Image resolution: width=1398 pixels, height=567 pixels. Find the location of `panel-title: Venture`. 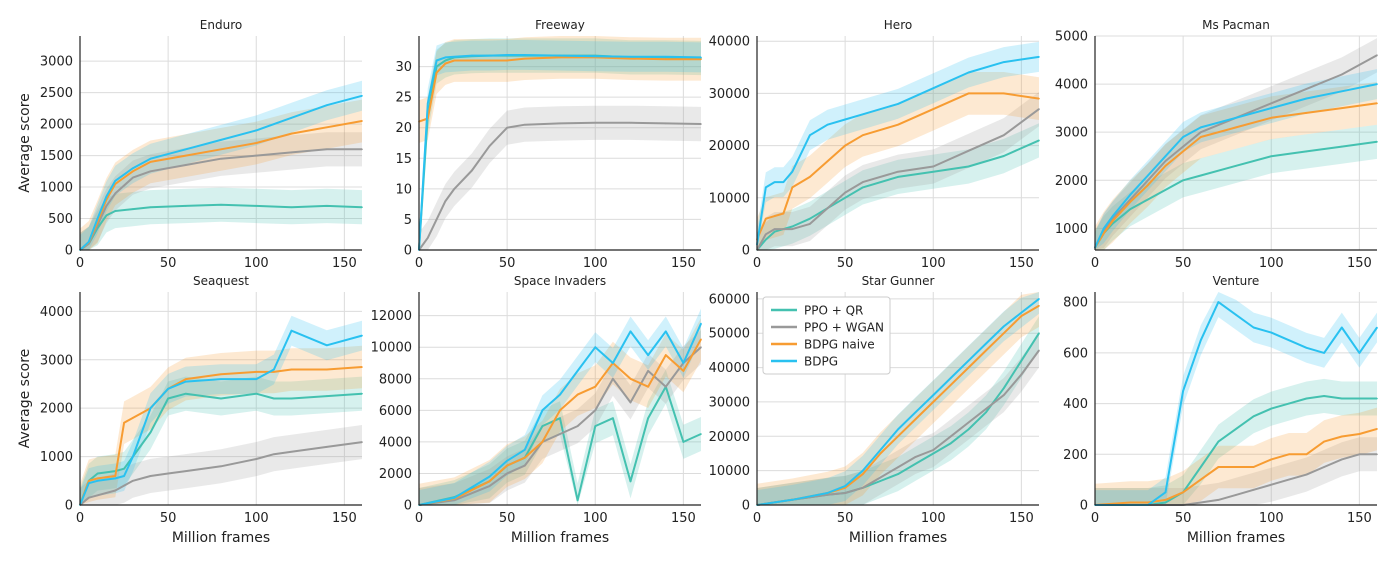

panel-title: Venture is located at coordinates (1236, 281).